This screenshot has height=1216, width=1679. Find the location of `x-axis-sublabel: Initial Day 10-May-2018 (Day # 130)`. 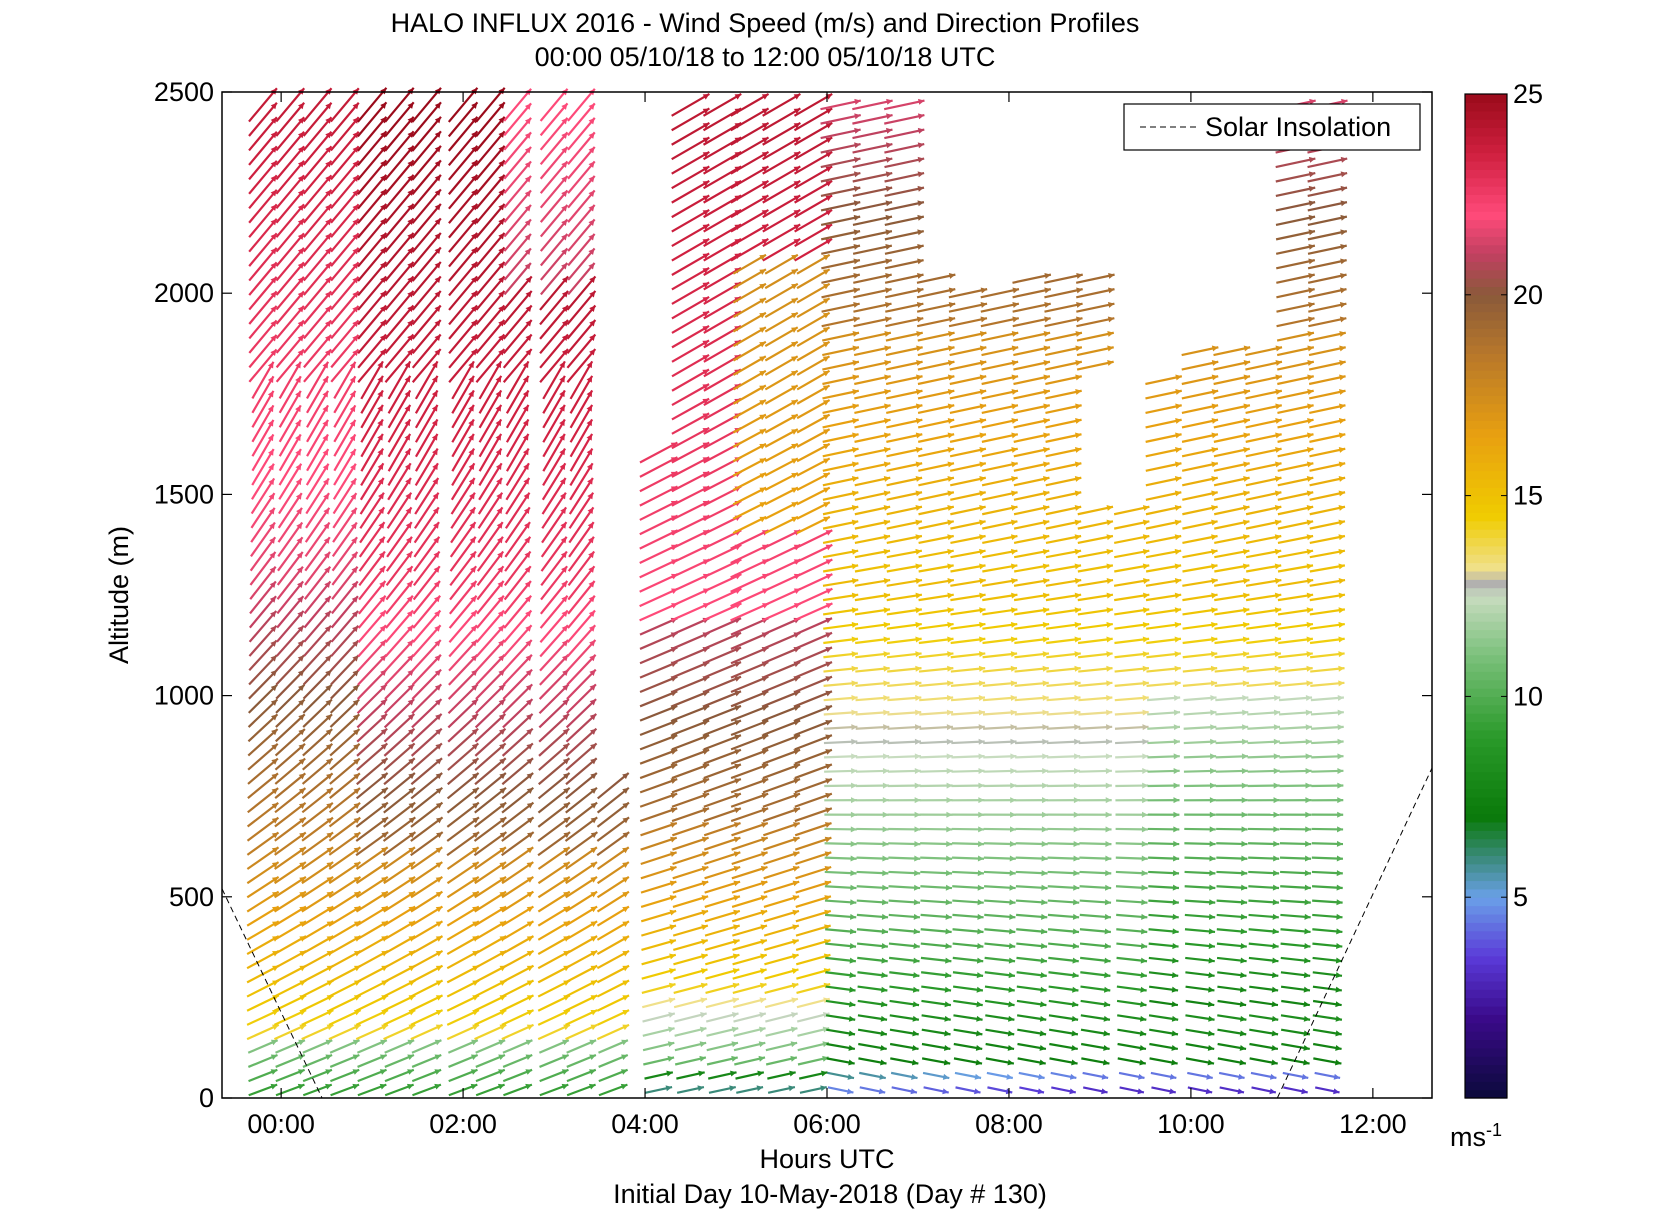

x-axis-sublabel: Initial Day 10-May-2018 (Day # 130) is located at coordinates (830, 1194).